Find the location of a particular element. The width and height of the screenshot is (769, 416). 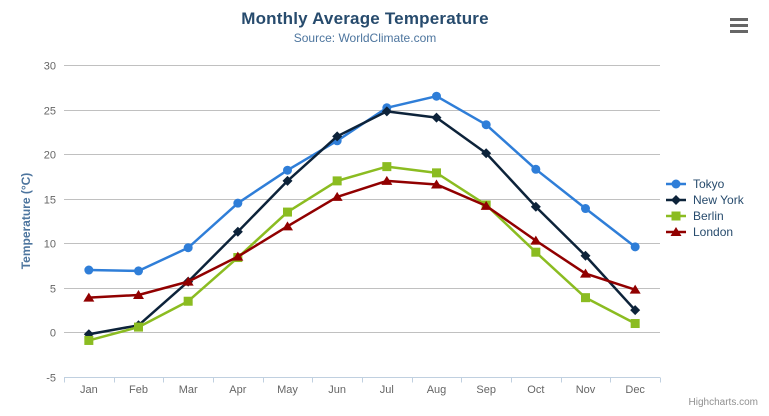

circle-marker-glyph is located at coordinates (676, 184).